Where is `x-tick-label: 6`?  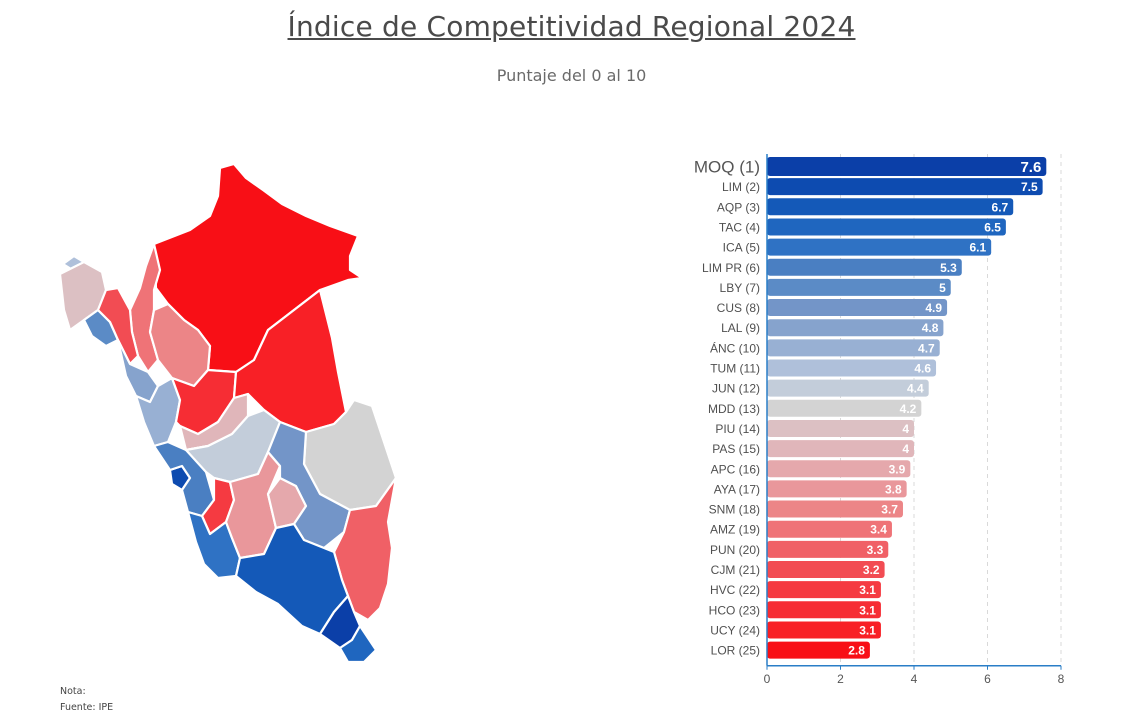
x-tick-label: 6 is located at coordinates (987, 679).